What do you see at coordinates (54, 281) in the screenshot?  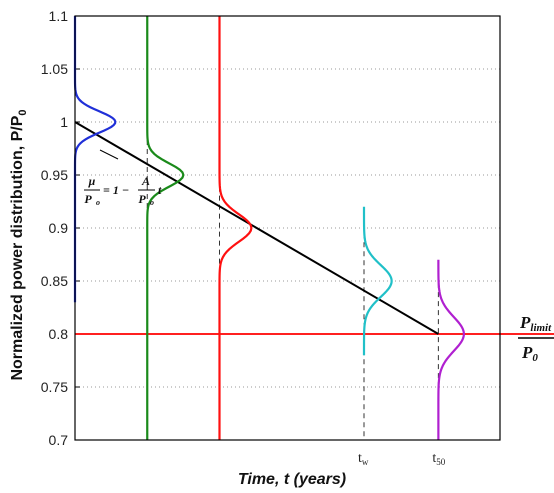 I see `y-tick-label: 0.85` at bounding box center [54, 281].